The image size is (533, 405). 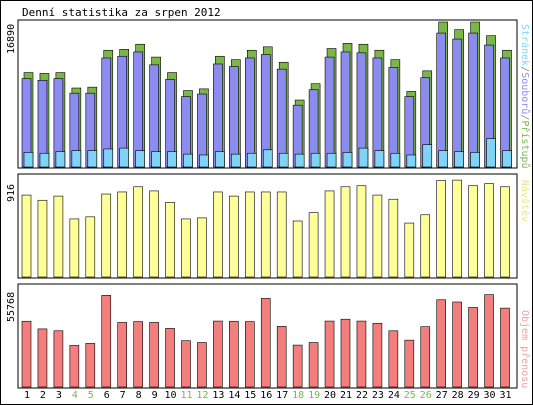 I want to click on legend-part-3: /, so click(x=524, y=117).